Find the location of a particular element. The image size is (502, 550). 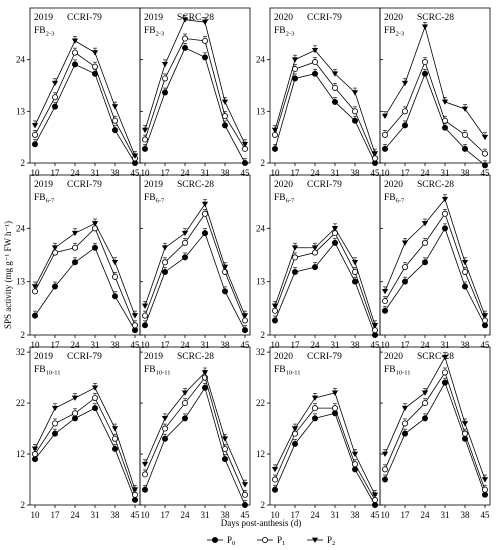

panel-label: 2020 SCRC-28 FB2-3 is located at coordinates (419, 25).